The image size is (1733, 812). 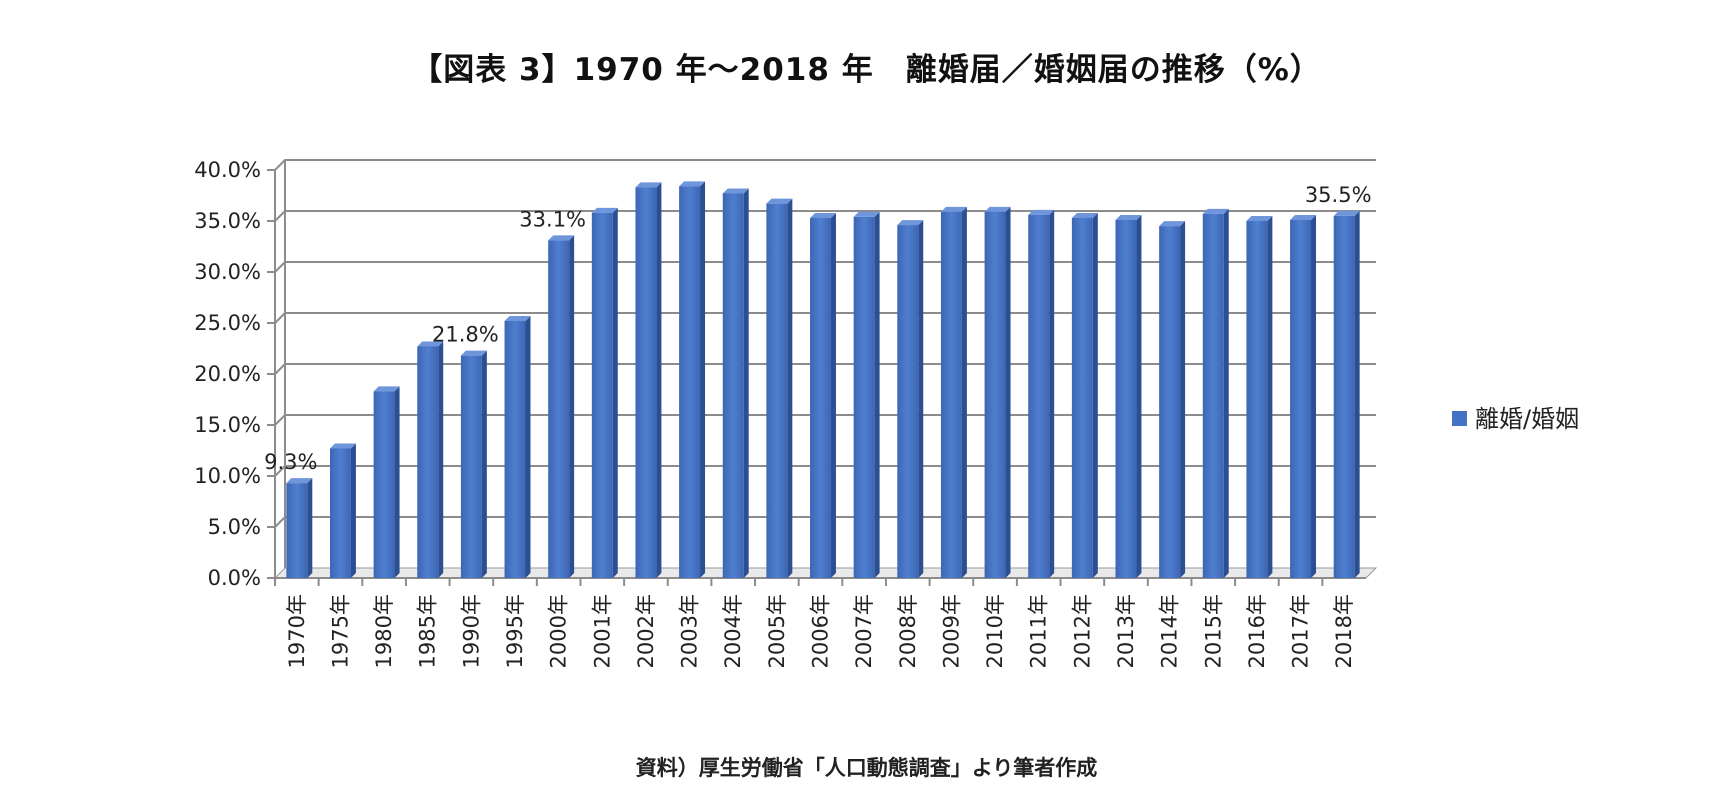 I want to click on y-tick-label: 25.0%, so click(x=227, y=323).